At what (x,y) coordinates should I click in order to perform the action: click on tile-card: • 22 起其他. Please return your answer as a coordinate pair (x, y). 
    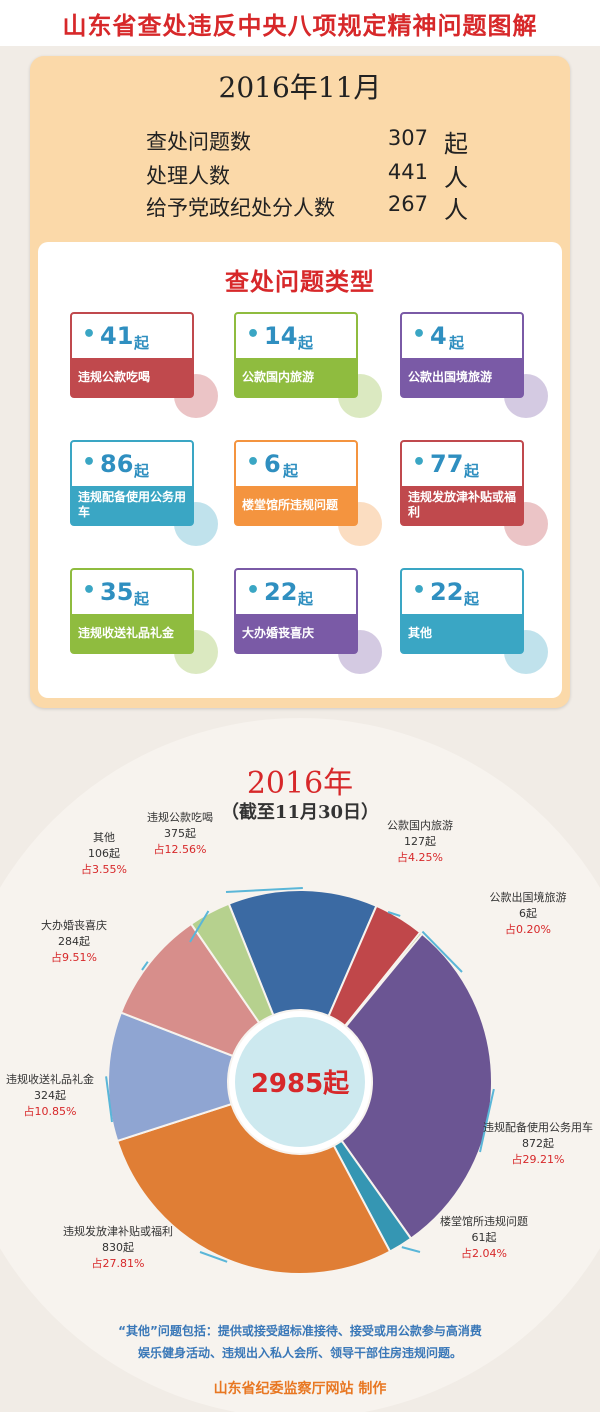
    Looking at the image, I should click on (462, 611).